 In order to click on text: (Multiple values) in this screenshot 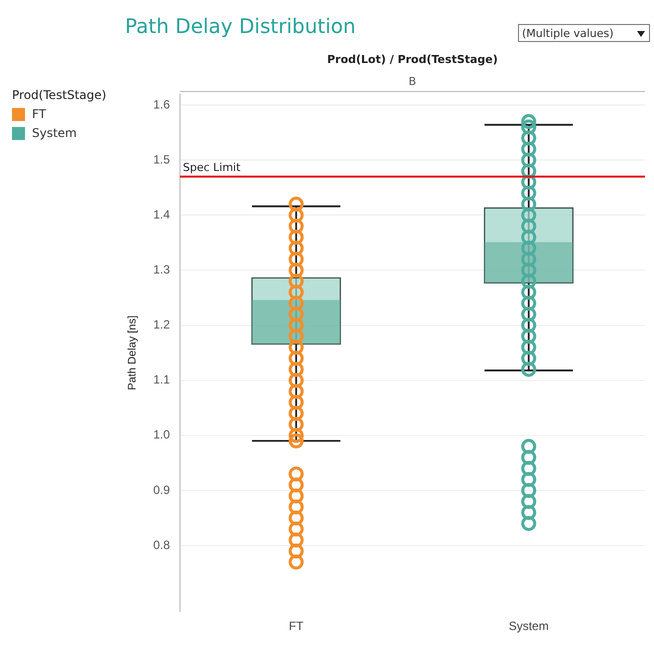, I will do `click(568, 33)`.